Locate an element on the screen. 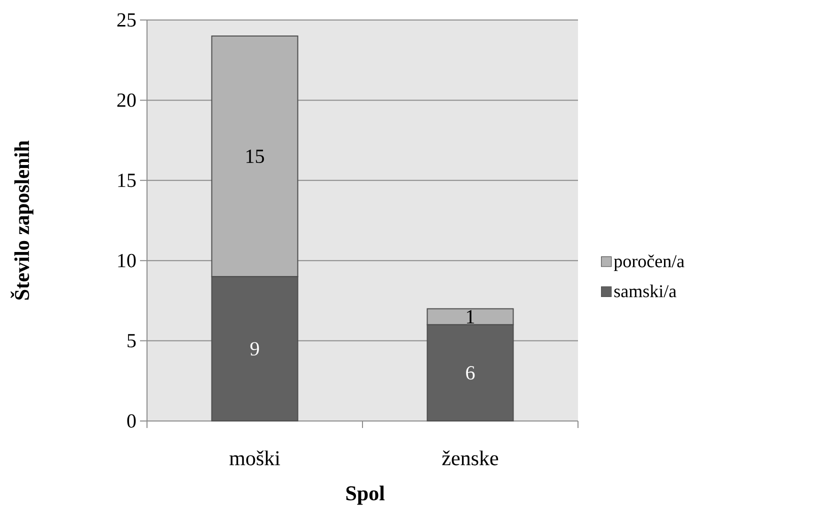  x-tick-label: ženske is located at coordinates (470, 458).